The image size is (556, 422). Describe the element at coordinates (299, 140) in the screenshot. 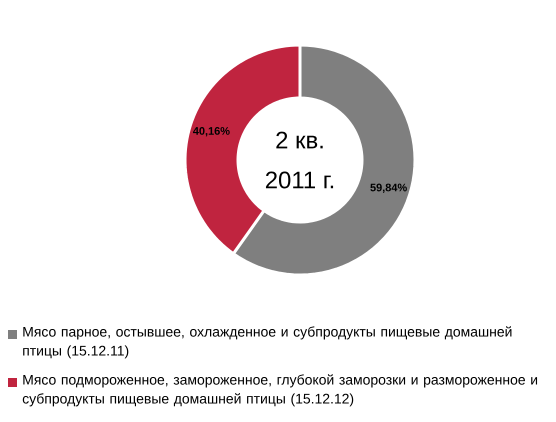

I see `text: 2 кв.` at that location.